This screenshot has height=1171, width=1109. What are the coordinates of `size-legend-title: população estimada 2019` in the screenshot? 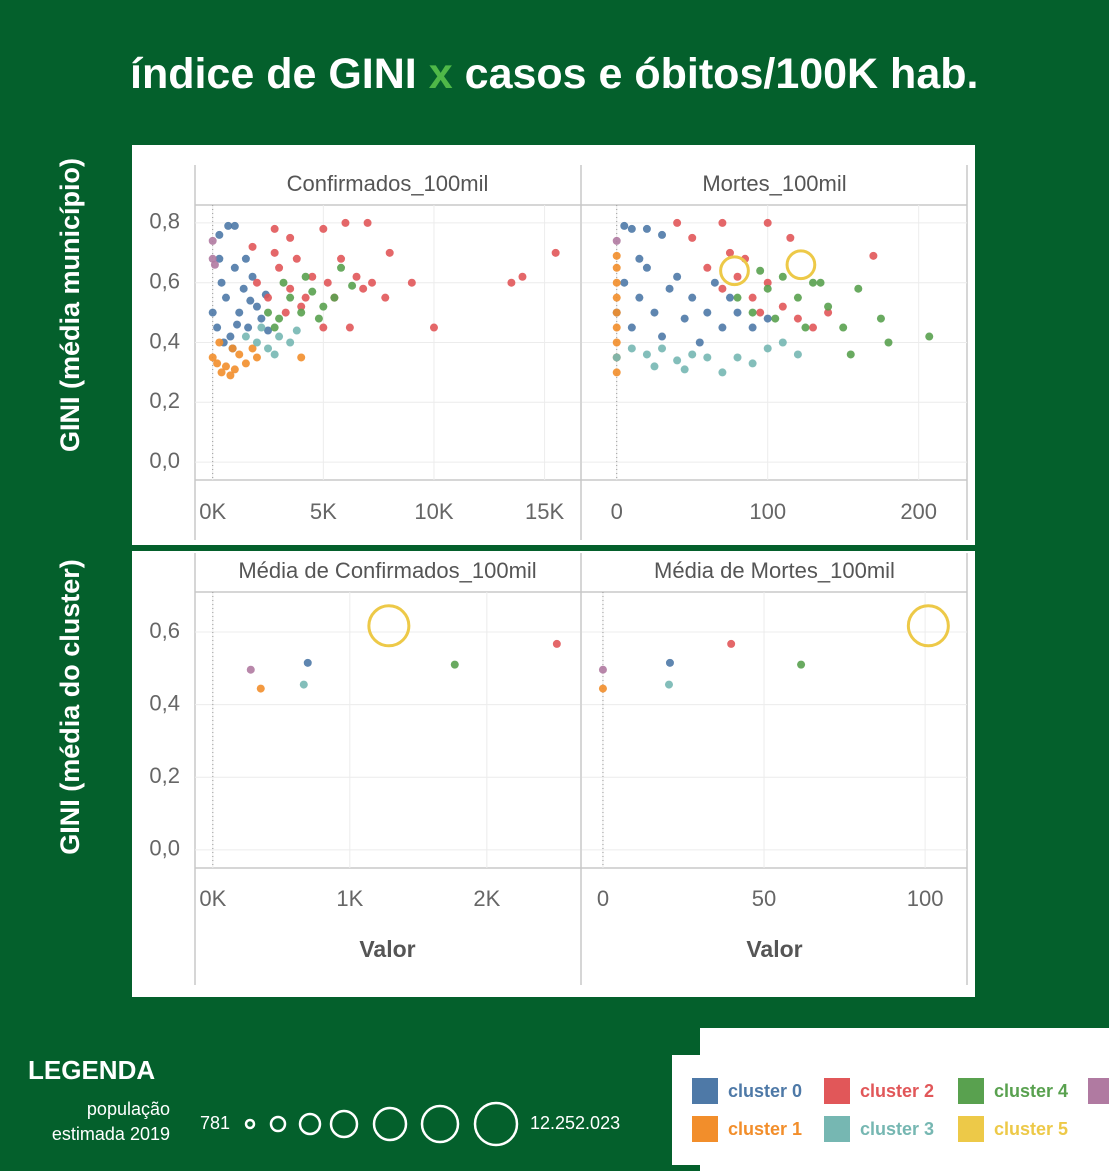 It's located at (111, 1121).